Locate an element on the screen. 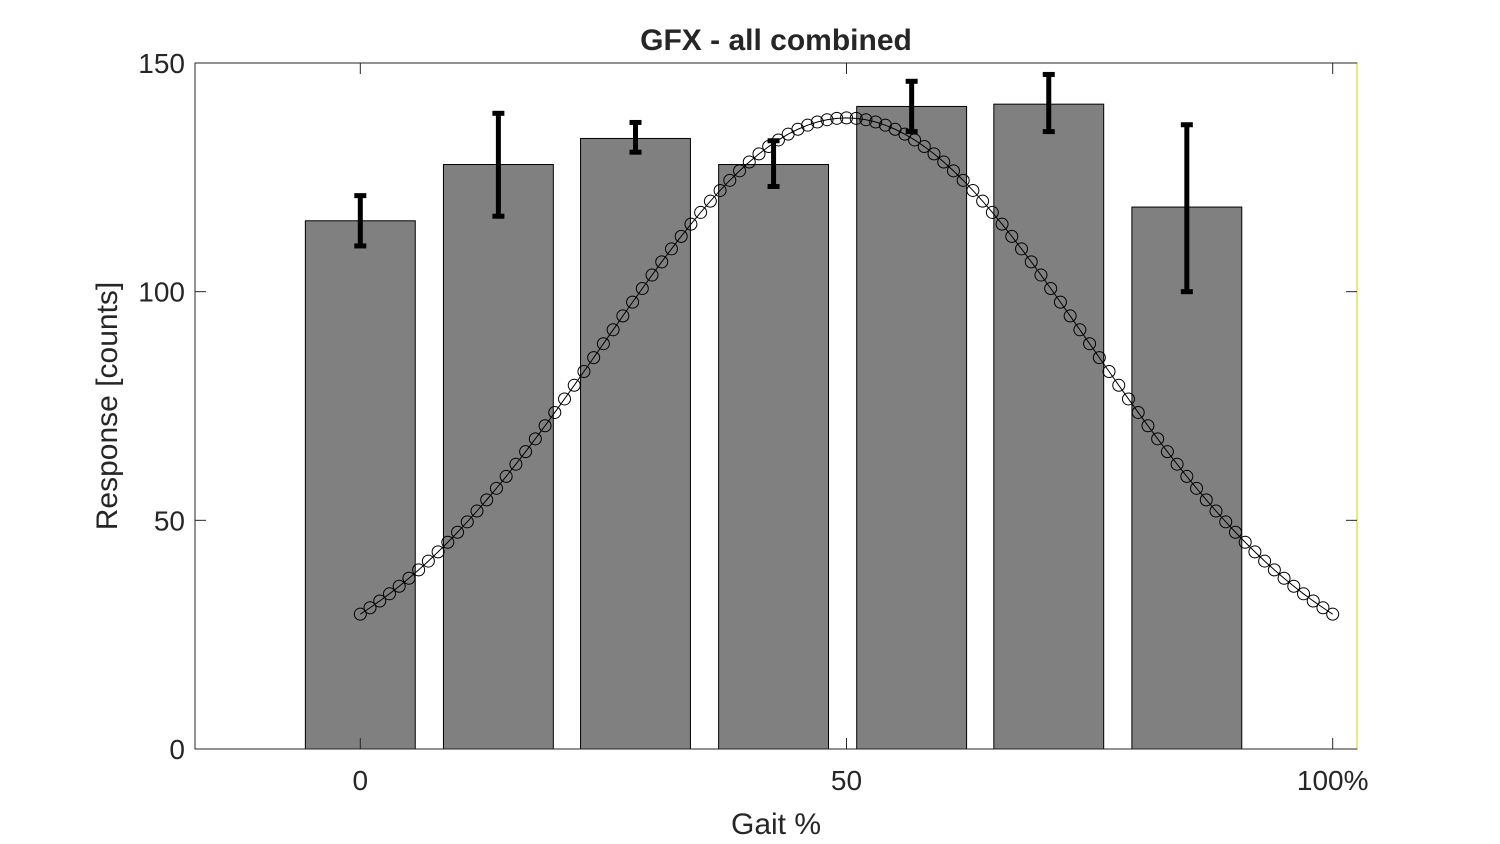 The image size is (1500, 844). x-tick-label-1: 50 is located at coordinates (846, 780).